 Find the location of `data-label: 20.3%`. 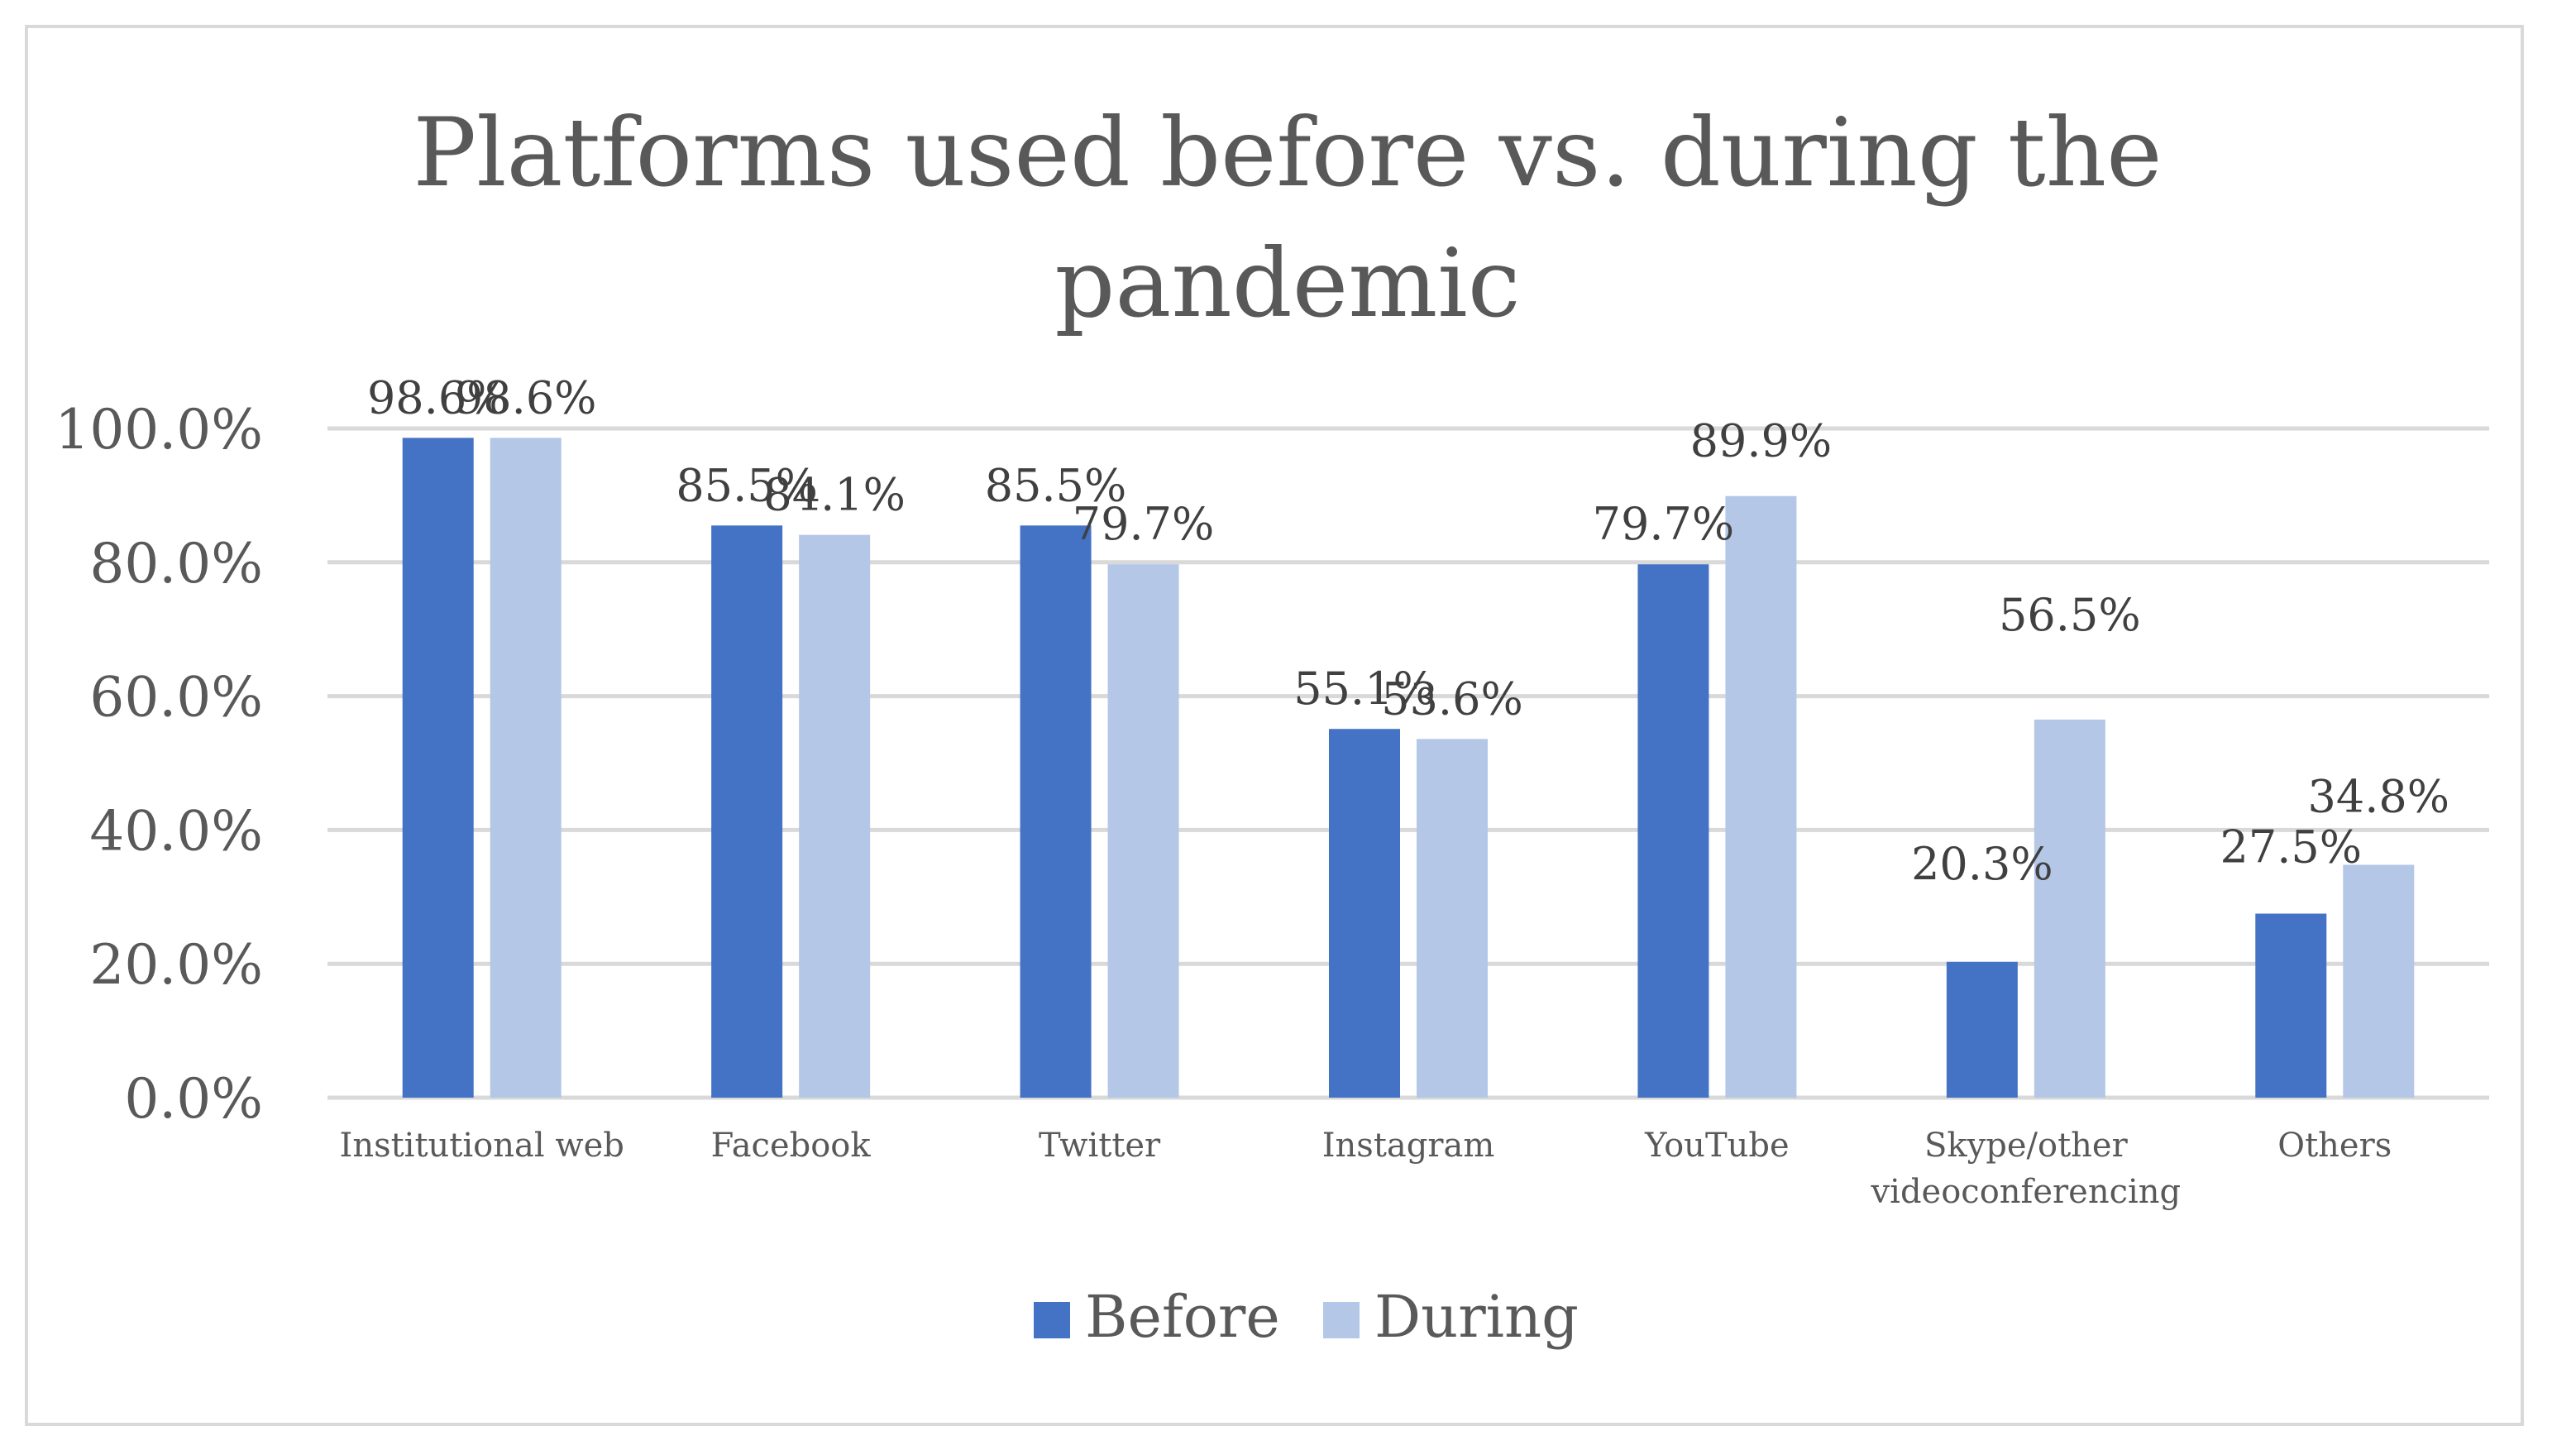

data-label: 20.3% is located at coordinates (1982, 864).